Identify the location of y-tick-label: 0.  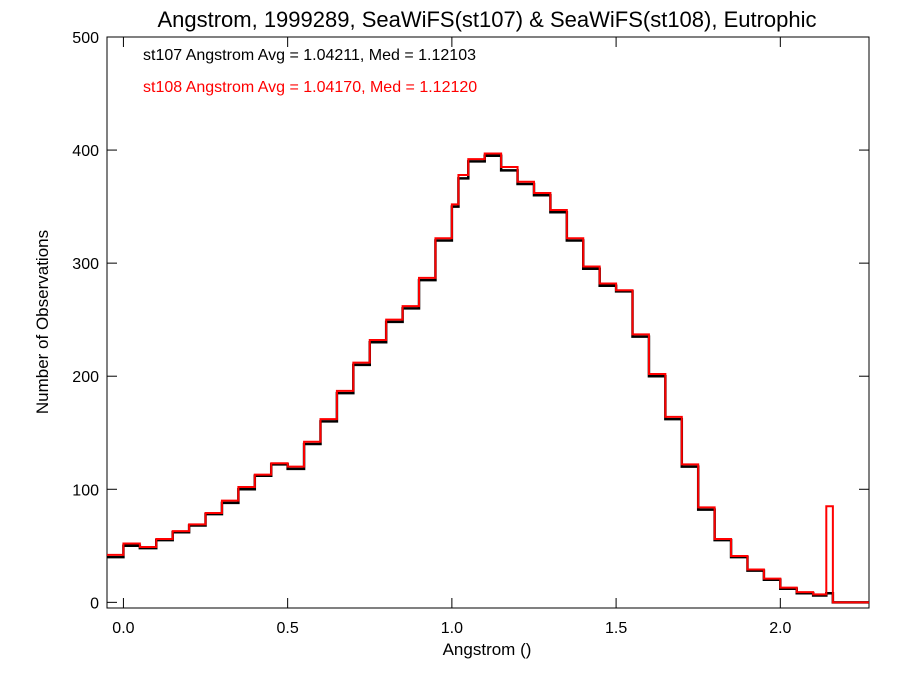
(94, 603).